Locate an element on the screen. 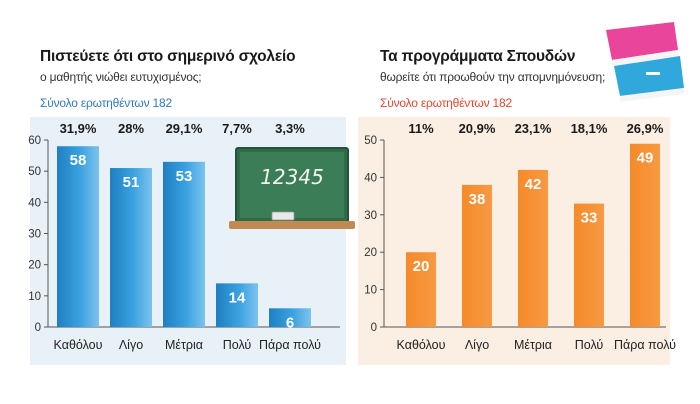 This screenshot has width=700, height=404. right-category-label: Πολύ is located at coordinates (589, 345).